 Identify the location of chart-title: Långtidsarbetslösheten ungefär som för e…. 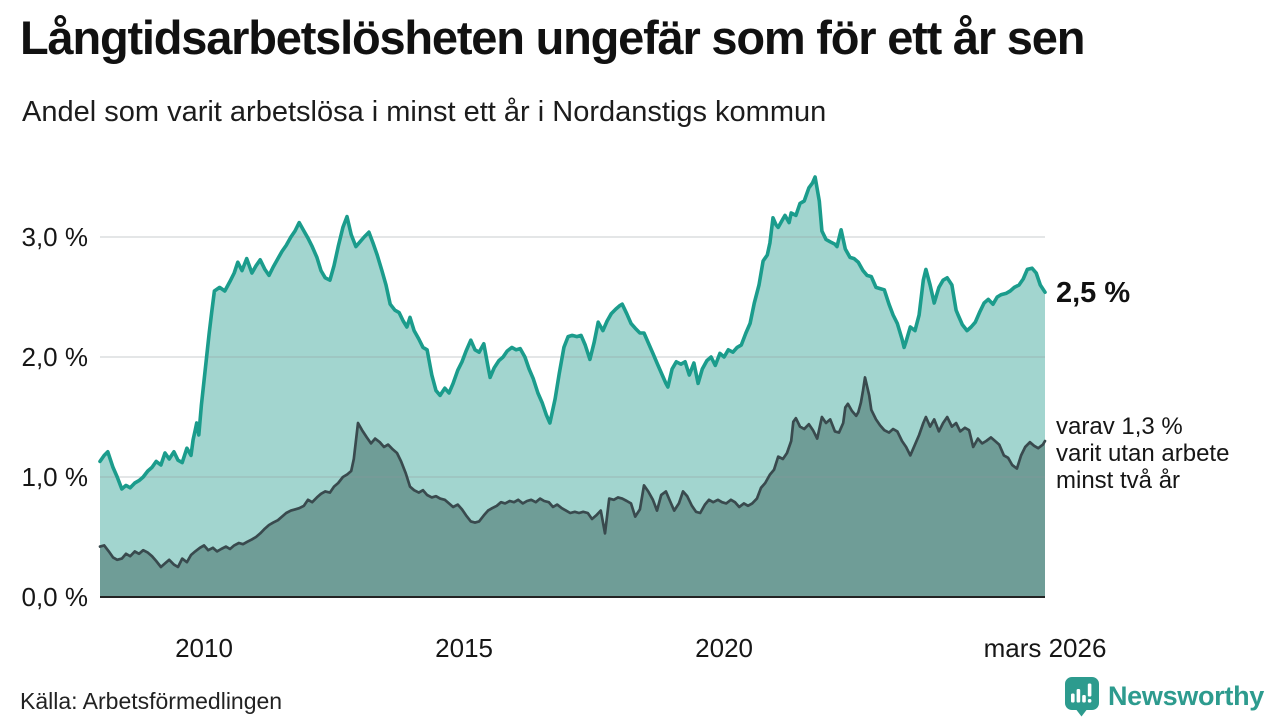
(552, 37).